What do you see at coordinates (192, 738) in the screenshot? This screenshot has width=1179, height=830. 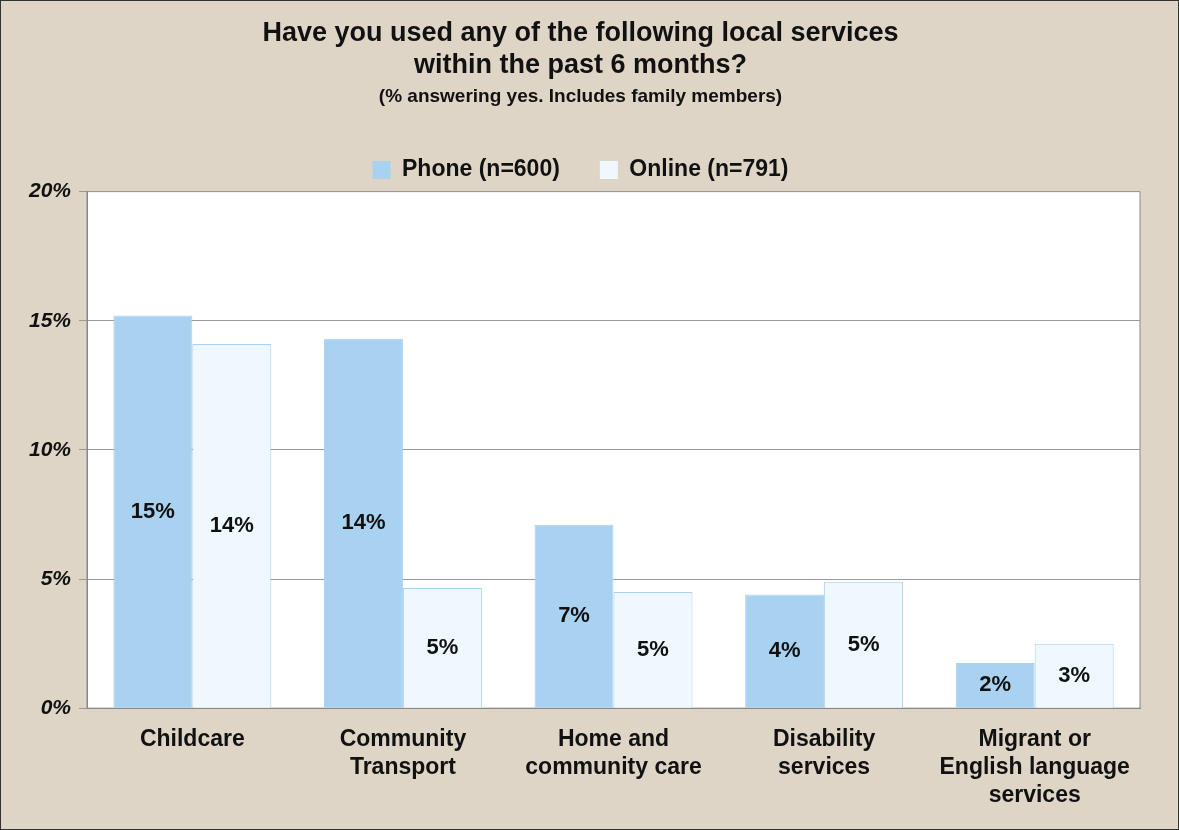 I see `x-tick-label: Childcare` at bounding box center [192, 738].